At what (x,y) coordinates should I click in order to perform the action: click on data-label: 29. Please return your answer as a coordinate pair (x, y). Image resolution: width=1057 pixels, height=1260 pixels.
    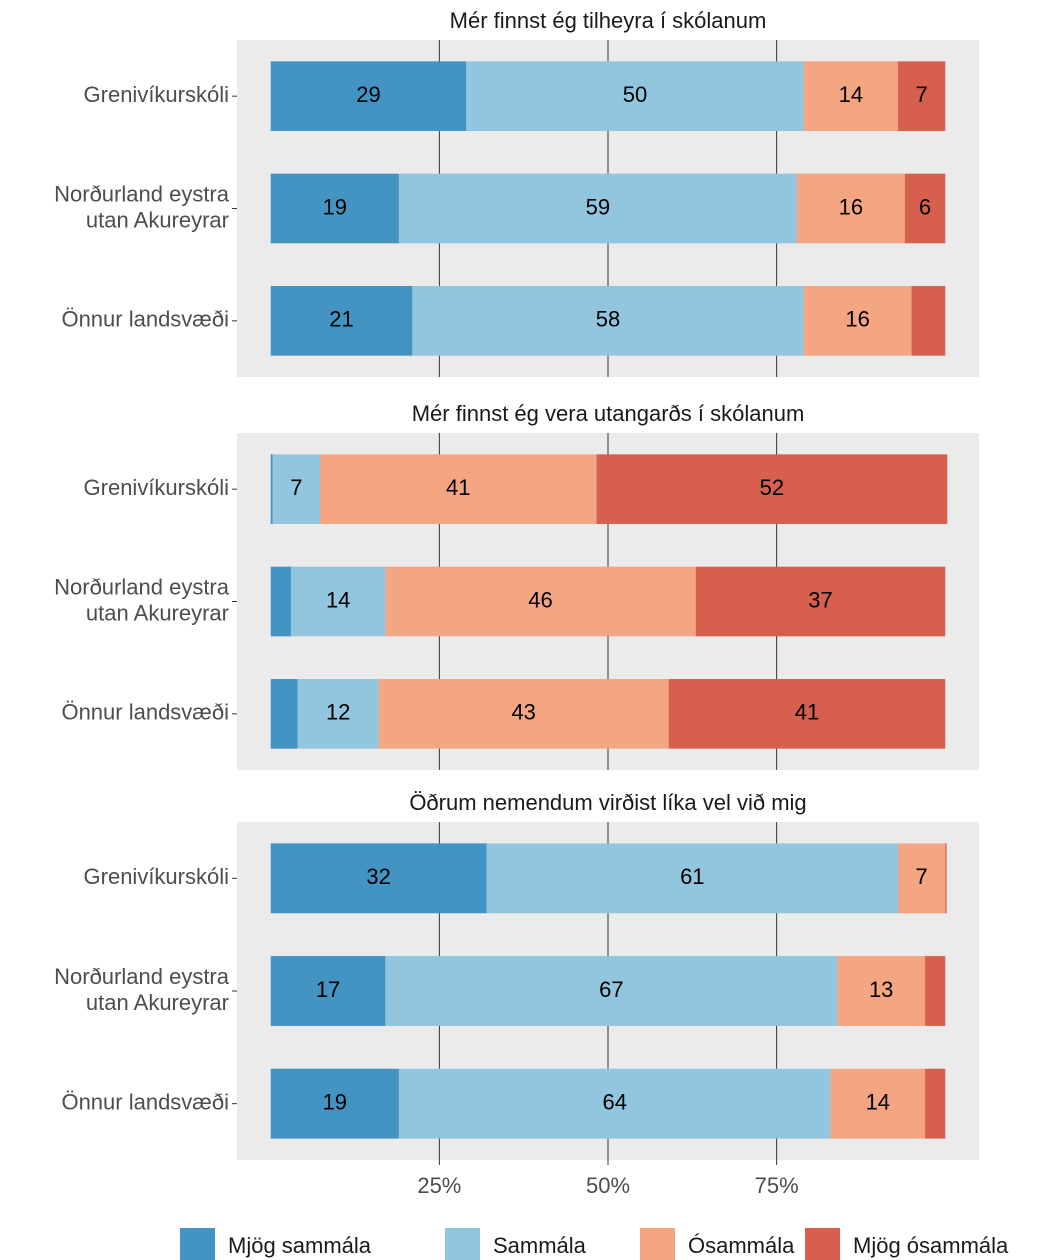
    Looking at the image, I should click on (368, 94).